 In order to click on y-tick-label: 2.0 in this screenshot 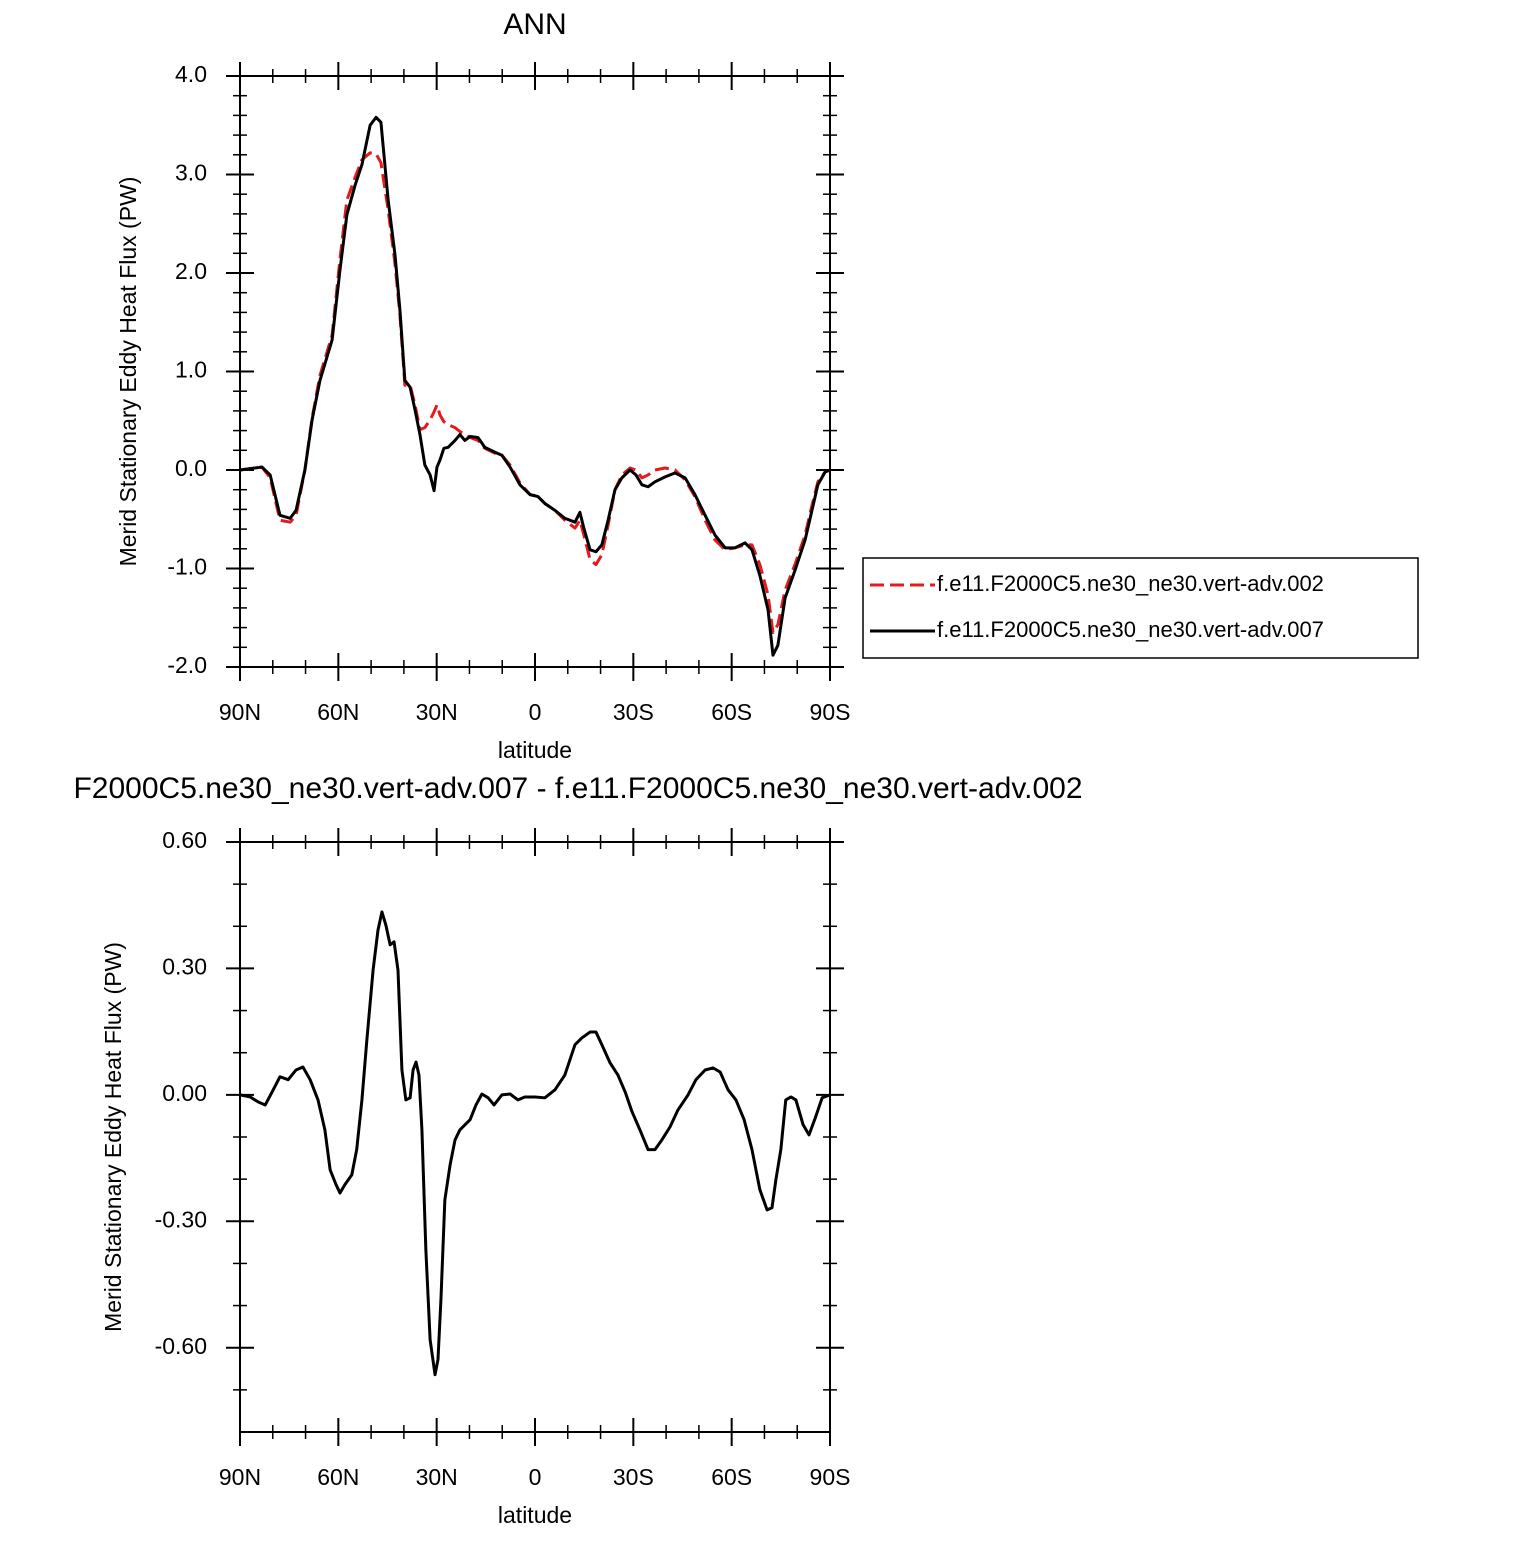, I will do `click(191, 271)`.